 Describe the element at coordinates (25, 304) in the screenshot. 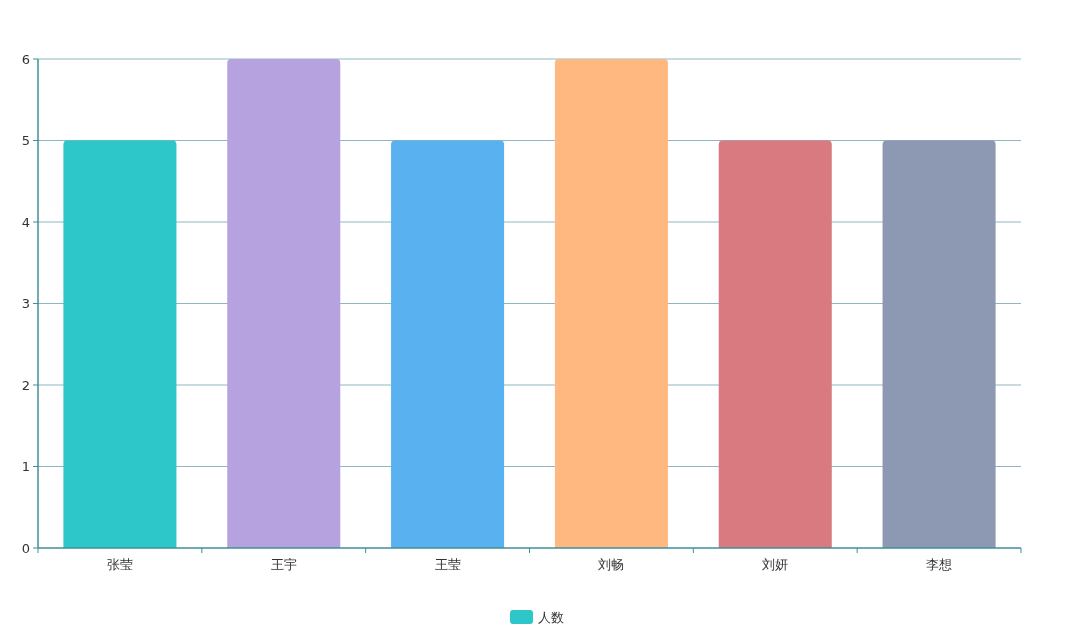

I see `y-tick-label: 3` at that location.